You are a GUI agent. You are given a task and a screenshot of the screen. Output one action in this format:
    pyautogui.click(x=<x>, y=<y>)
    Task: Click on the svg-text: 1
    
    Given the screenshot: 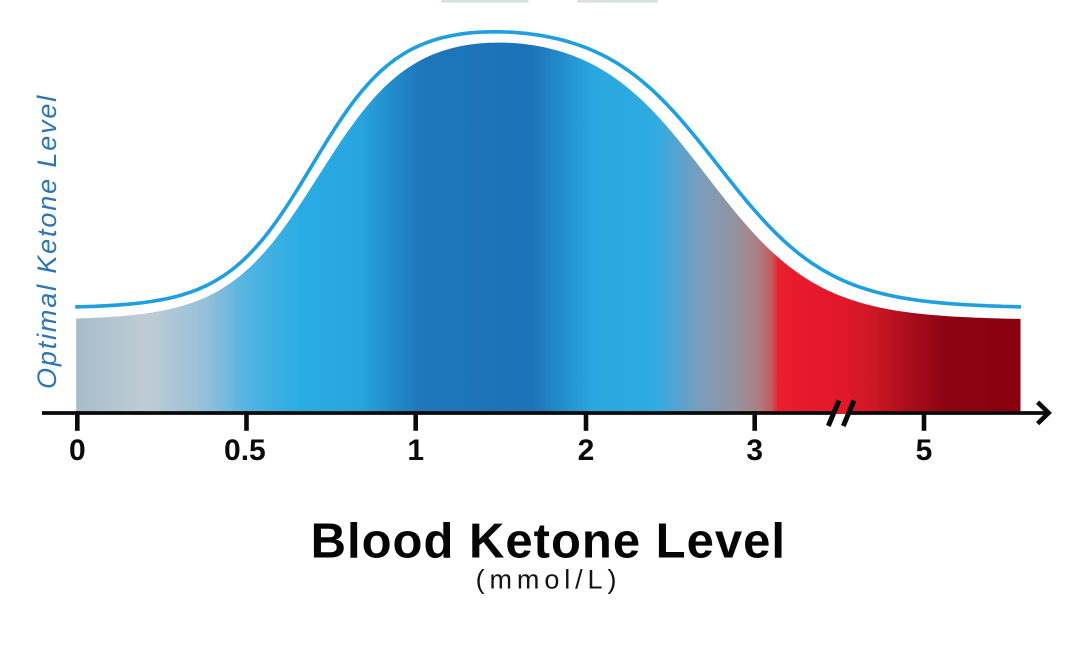 What is the action you would take?
    pyautogui.click(x=415, y=450)
    